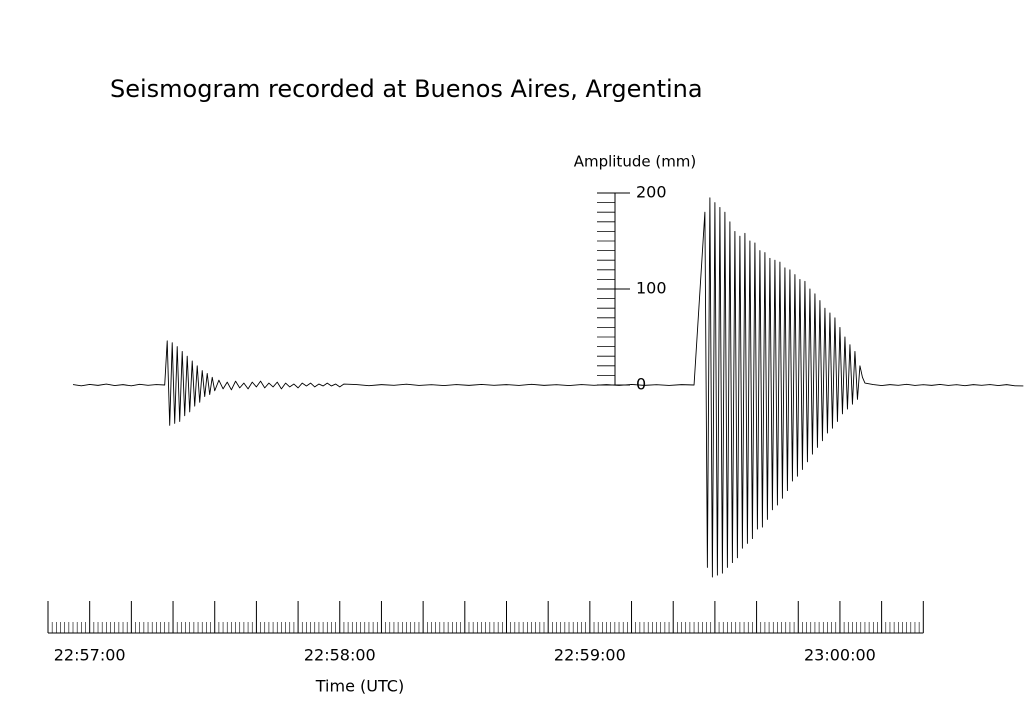 Image resolution: width=1024 pixels, height=709 pixels. I want to click on x-tick-label: 23:00:00, so click(840, 655).